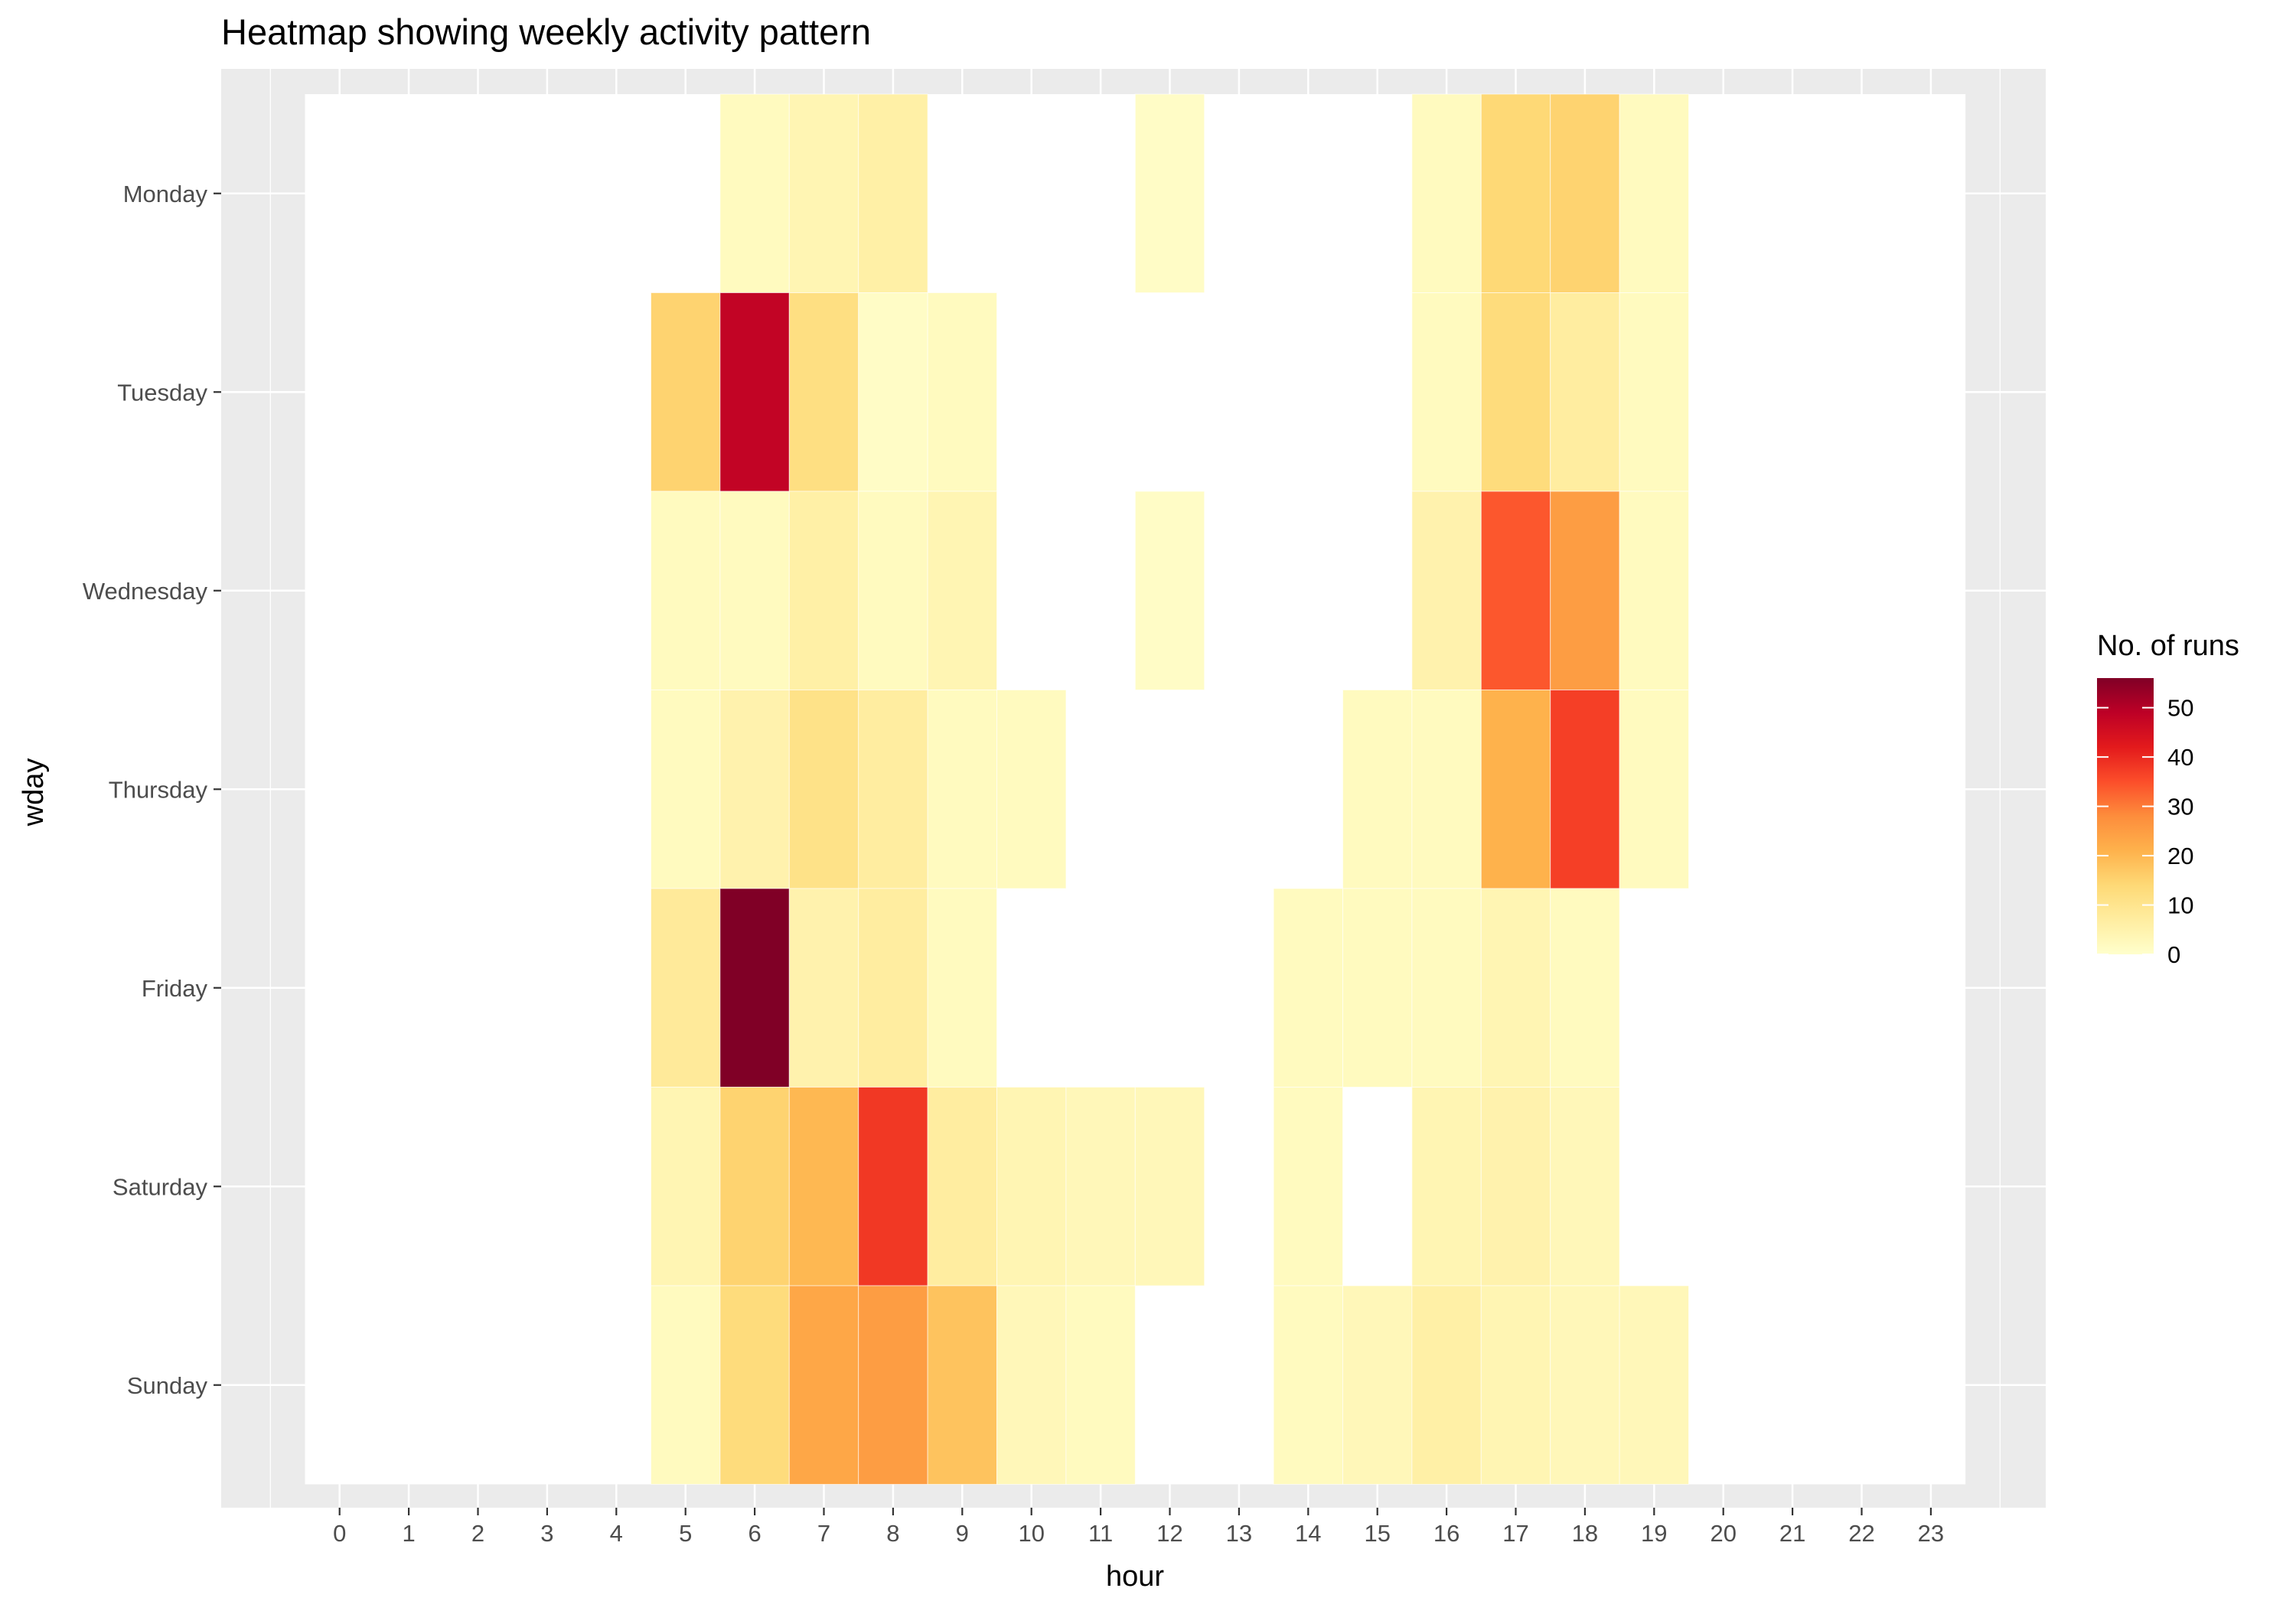 This screenshot has height=1611, width=2296. I want to click on y-axis-title: wday, so click(34, 792).